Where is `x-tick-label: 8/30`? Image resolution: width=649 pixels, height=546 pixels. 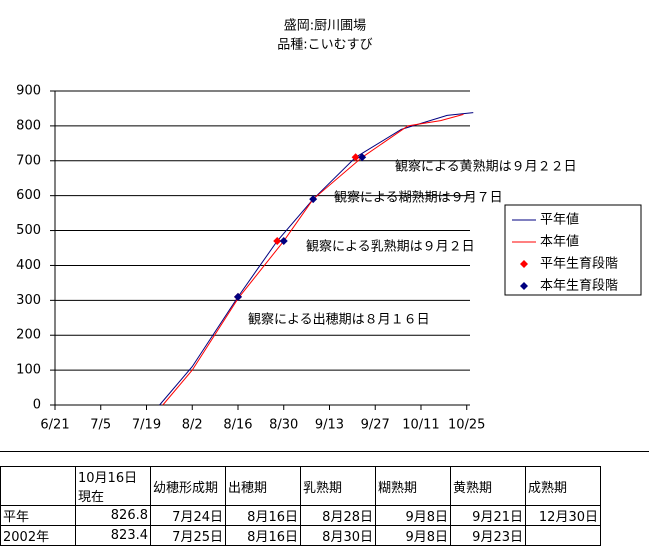 x-tick-label: 8/30 is located at coordinates (283, 425).